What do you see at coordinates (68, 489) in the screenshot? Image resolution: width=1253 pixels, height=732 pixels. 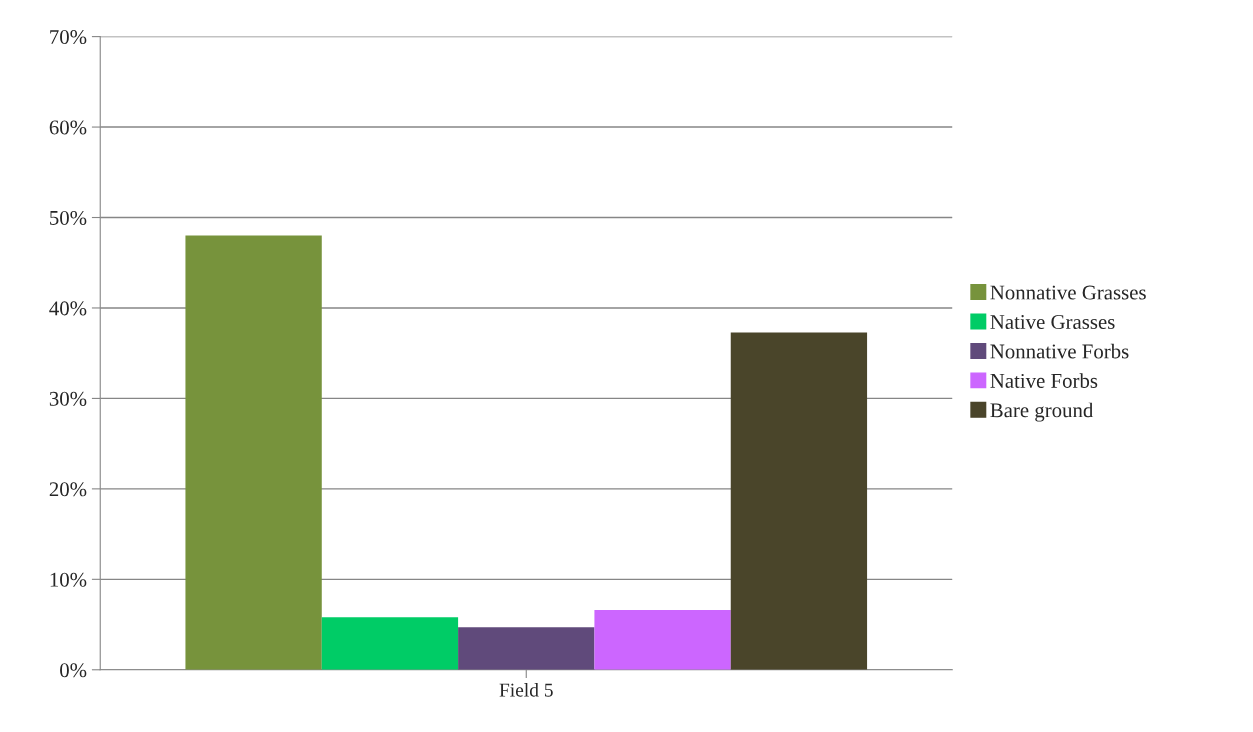 I see `y-tick-label: 20%` at bounding box center [68, 489].